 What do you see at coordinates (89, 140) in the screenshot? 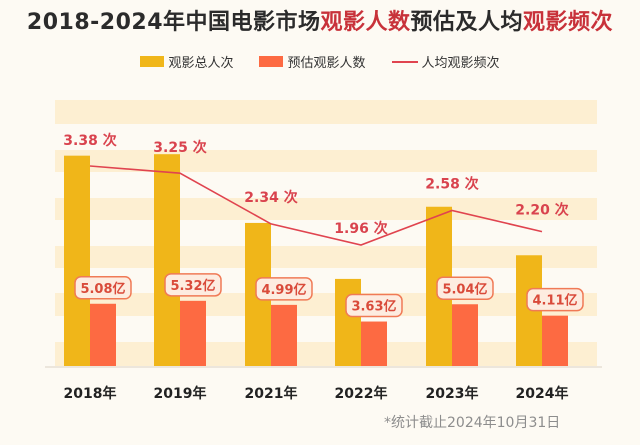
I see `line-label-frequency: 3.38 次` at bounding box center [89, 140].